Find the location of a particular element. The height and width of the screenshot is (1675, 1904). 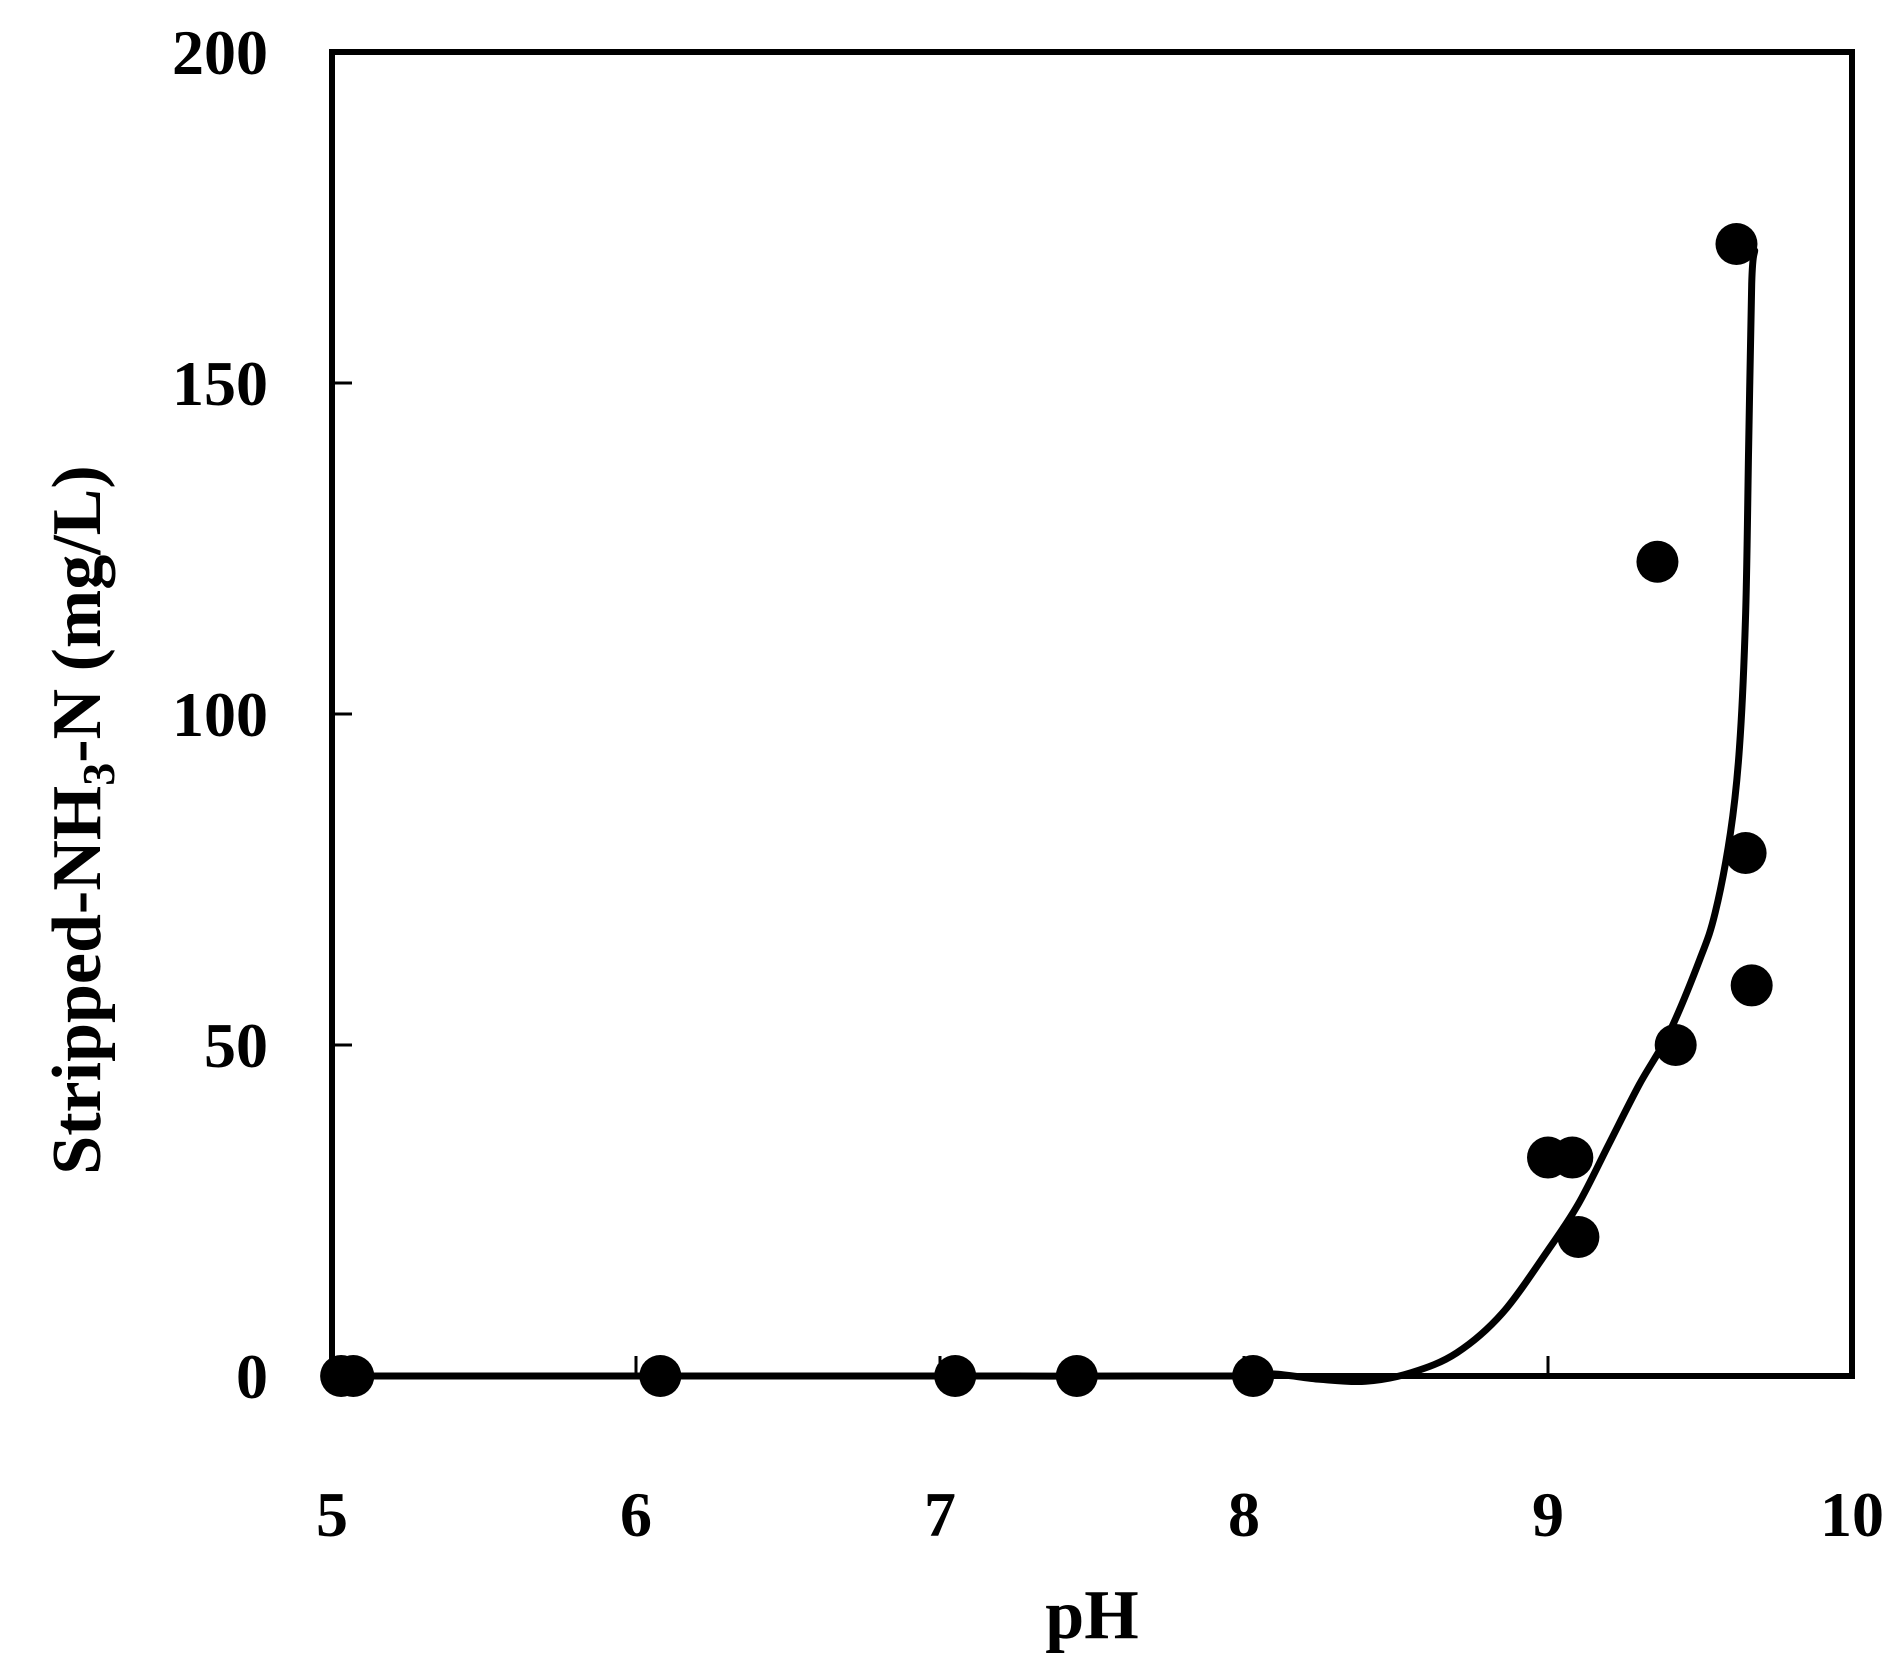

y-tick-label: 0 is located at coordinates (252, 1376).